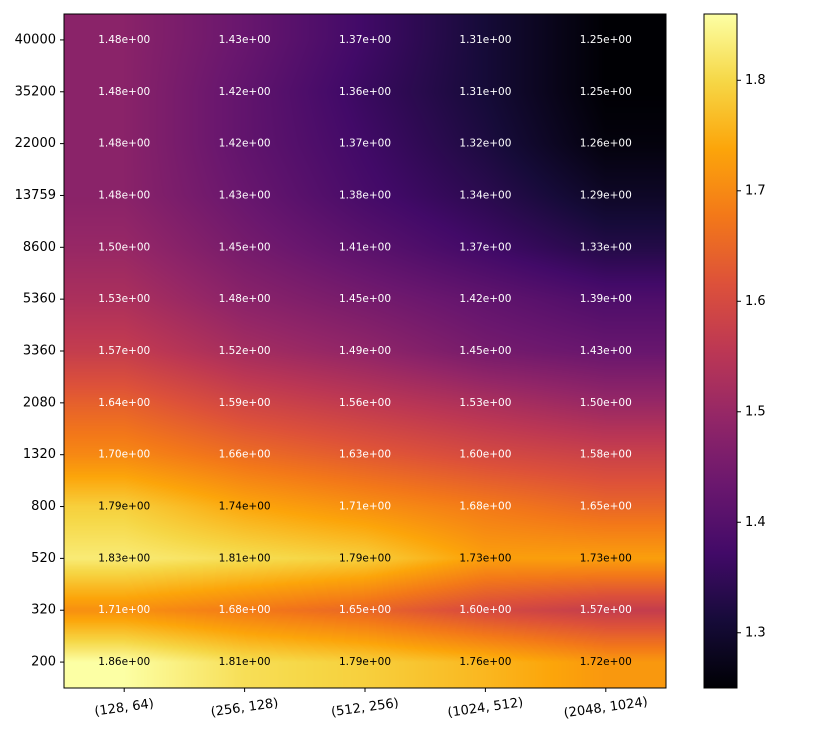  What do you see at coordinates (365, 40) in the screenshot?
I see `cell-label-r0-c2: 1.37e+00` at bounding box center [365, 40].